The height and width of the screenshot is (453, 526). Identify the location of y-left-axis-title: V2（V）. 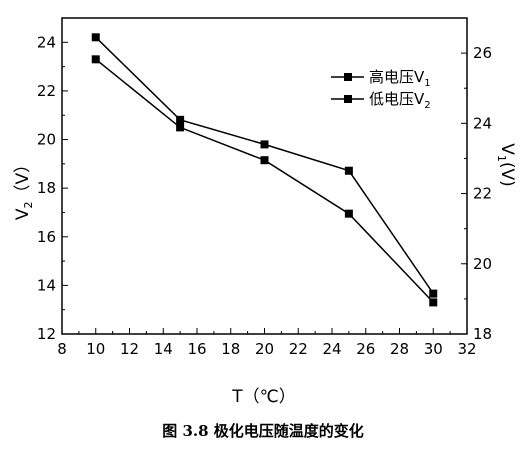
(24, 188).